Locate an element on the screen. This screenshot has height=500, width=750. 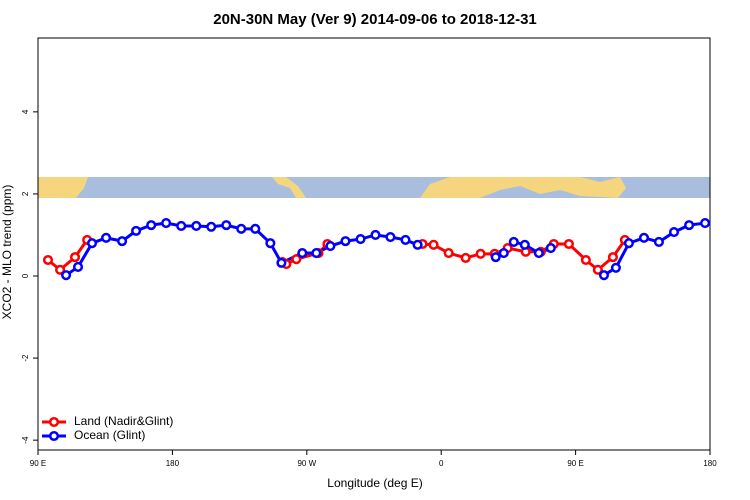
x-tick-label: 90 W is located at coordinates (306, 463).